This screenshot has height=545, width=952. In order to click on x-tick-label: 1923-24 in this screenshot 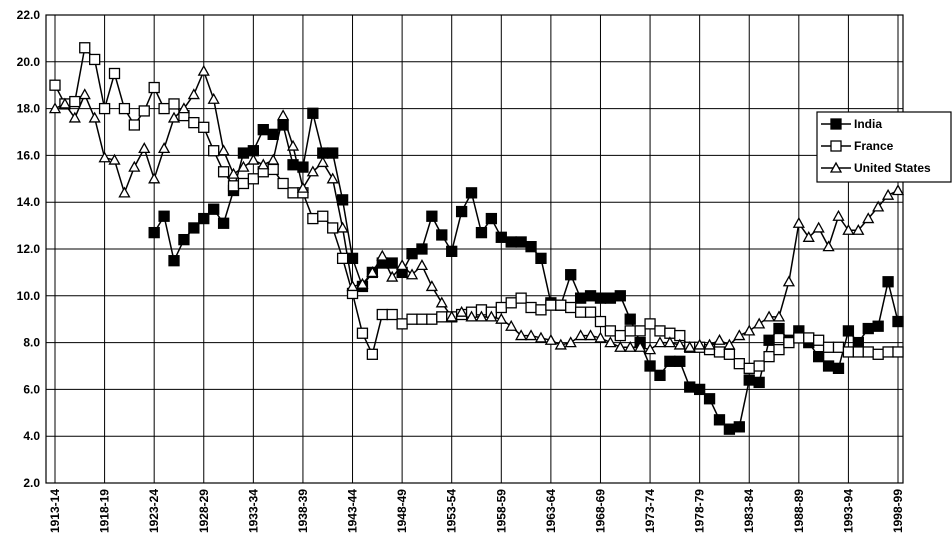, I will do `click(154, 511)`.